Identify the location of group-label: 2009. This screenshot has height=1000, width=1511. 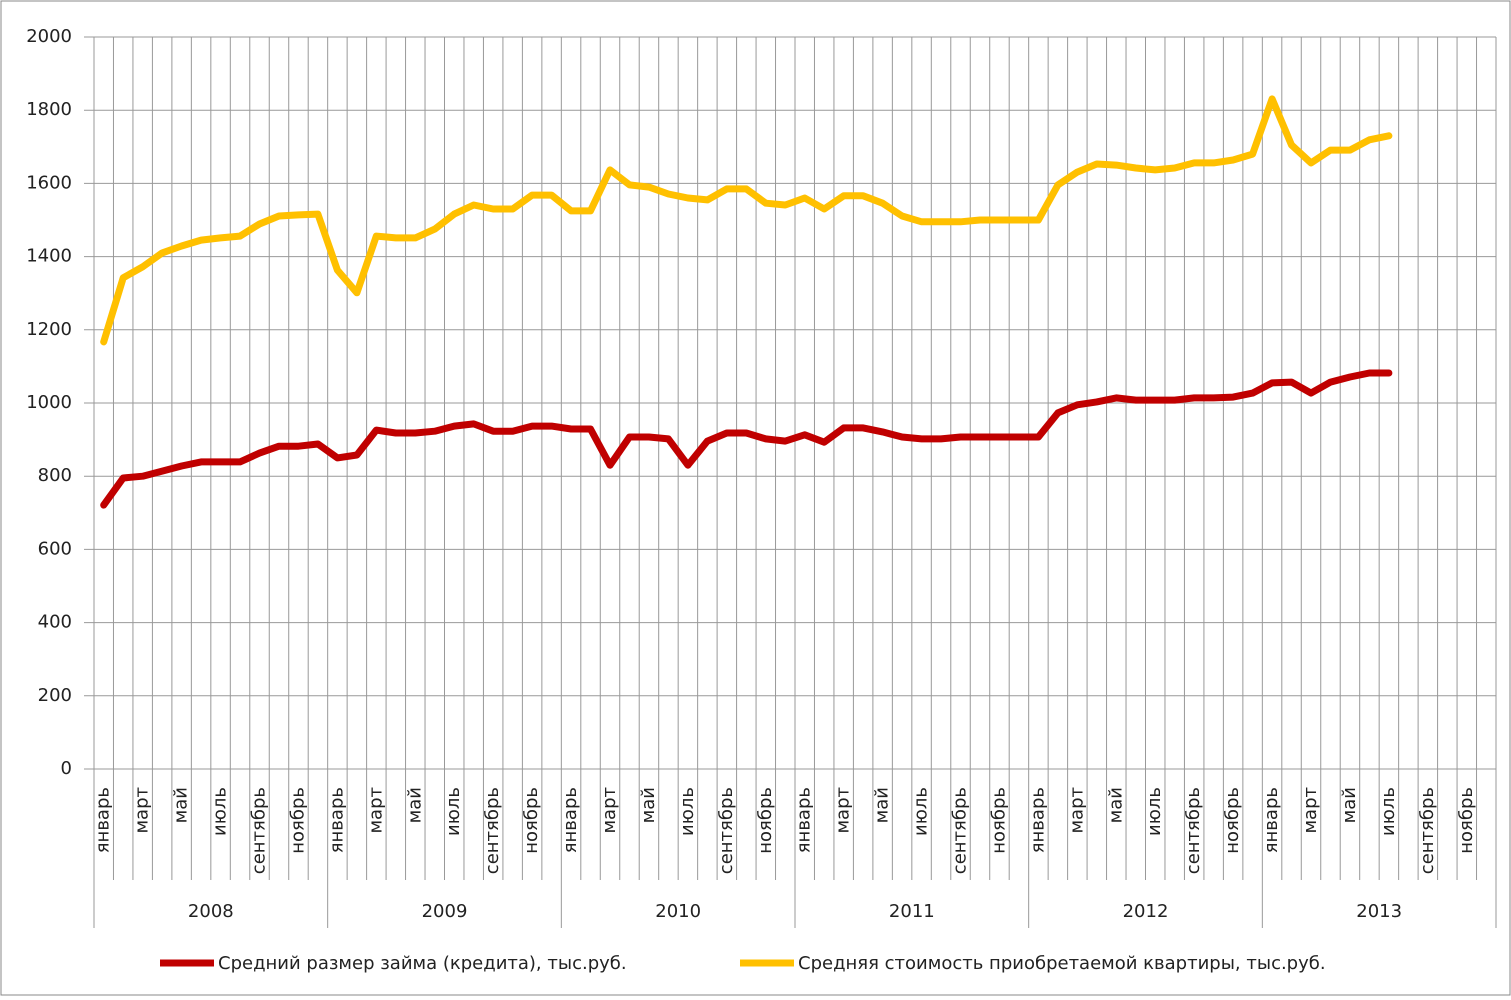
(445, 911).